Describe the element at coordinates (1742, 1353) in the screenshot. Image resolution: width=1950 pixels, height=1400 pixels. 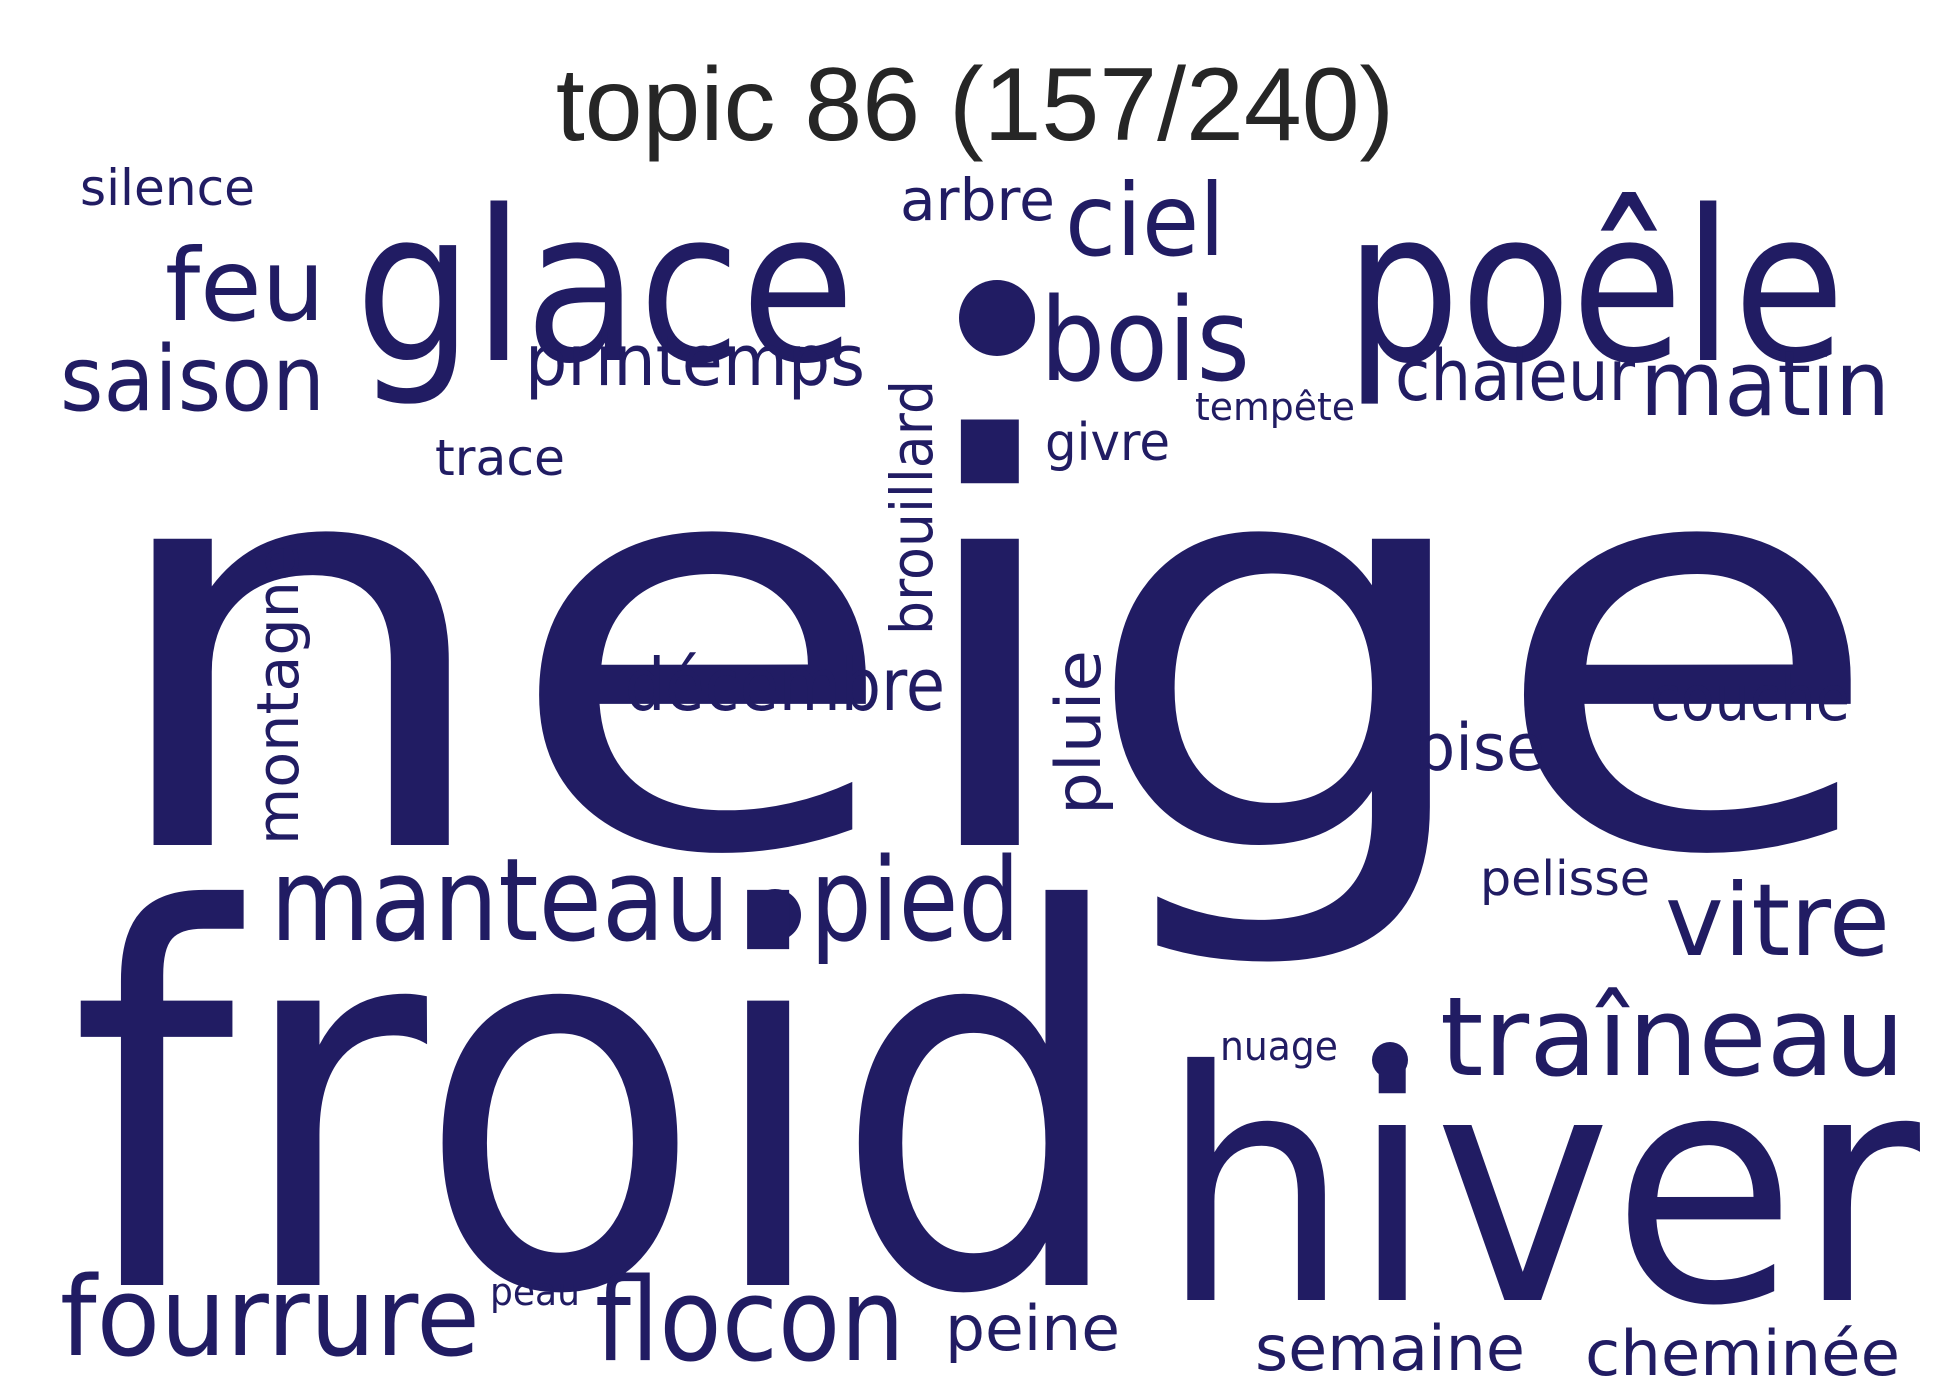
I see `word-cheminée: cheminée` at that location.